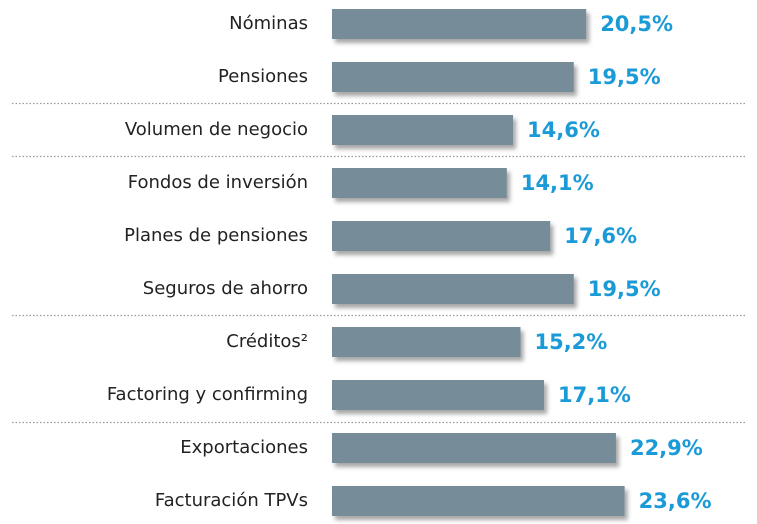 The height and width of the screenshot is (524, 757). What do you see at coordinates (231, 500) in the screenshot?
I see `category-label: Facturación TPVs` at bounding box center [231, 500].